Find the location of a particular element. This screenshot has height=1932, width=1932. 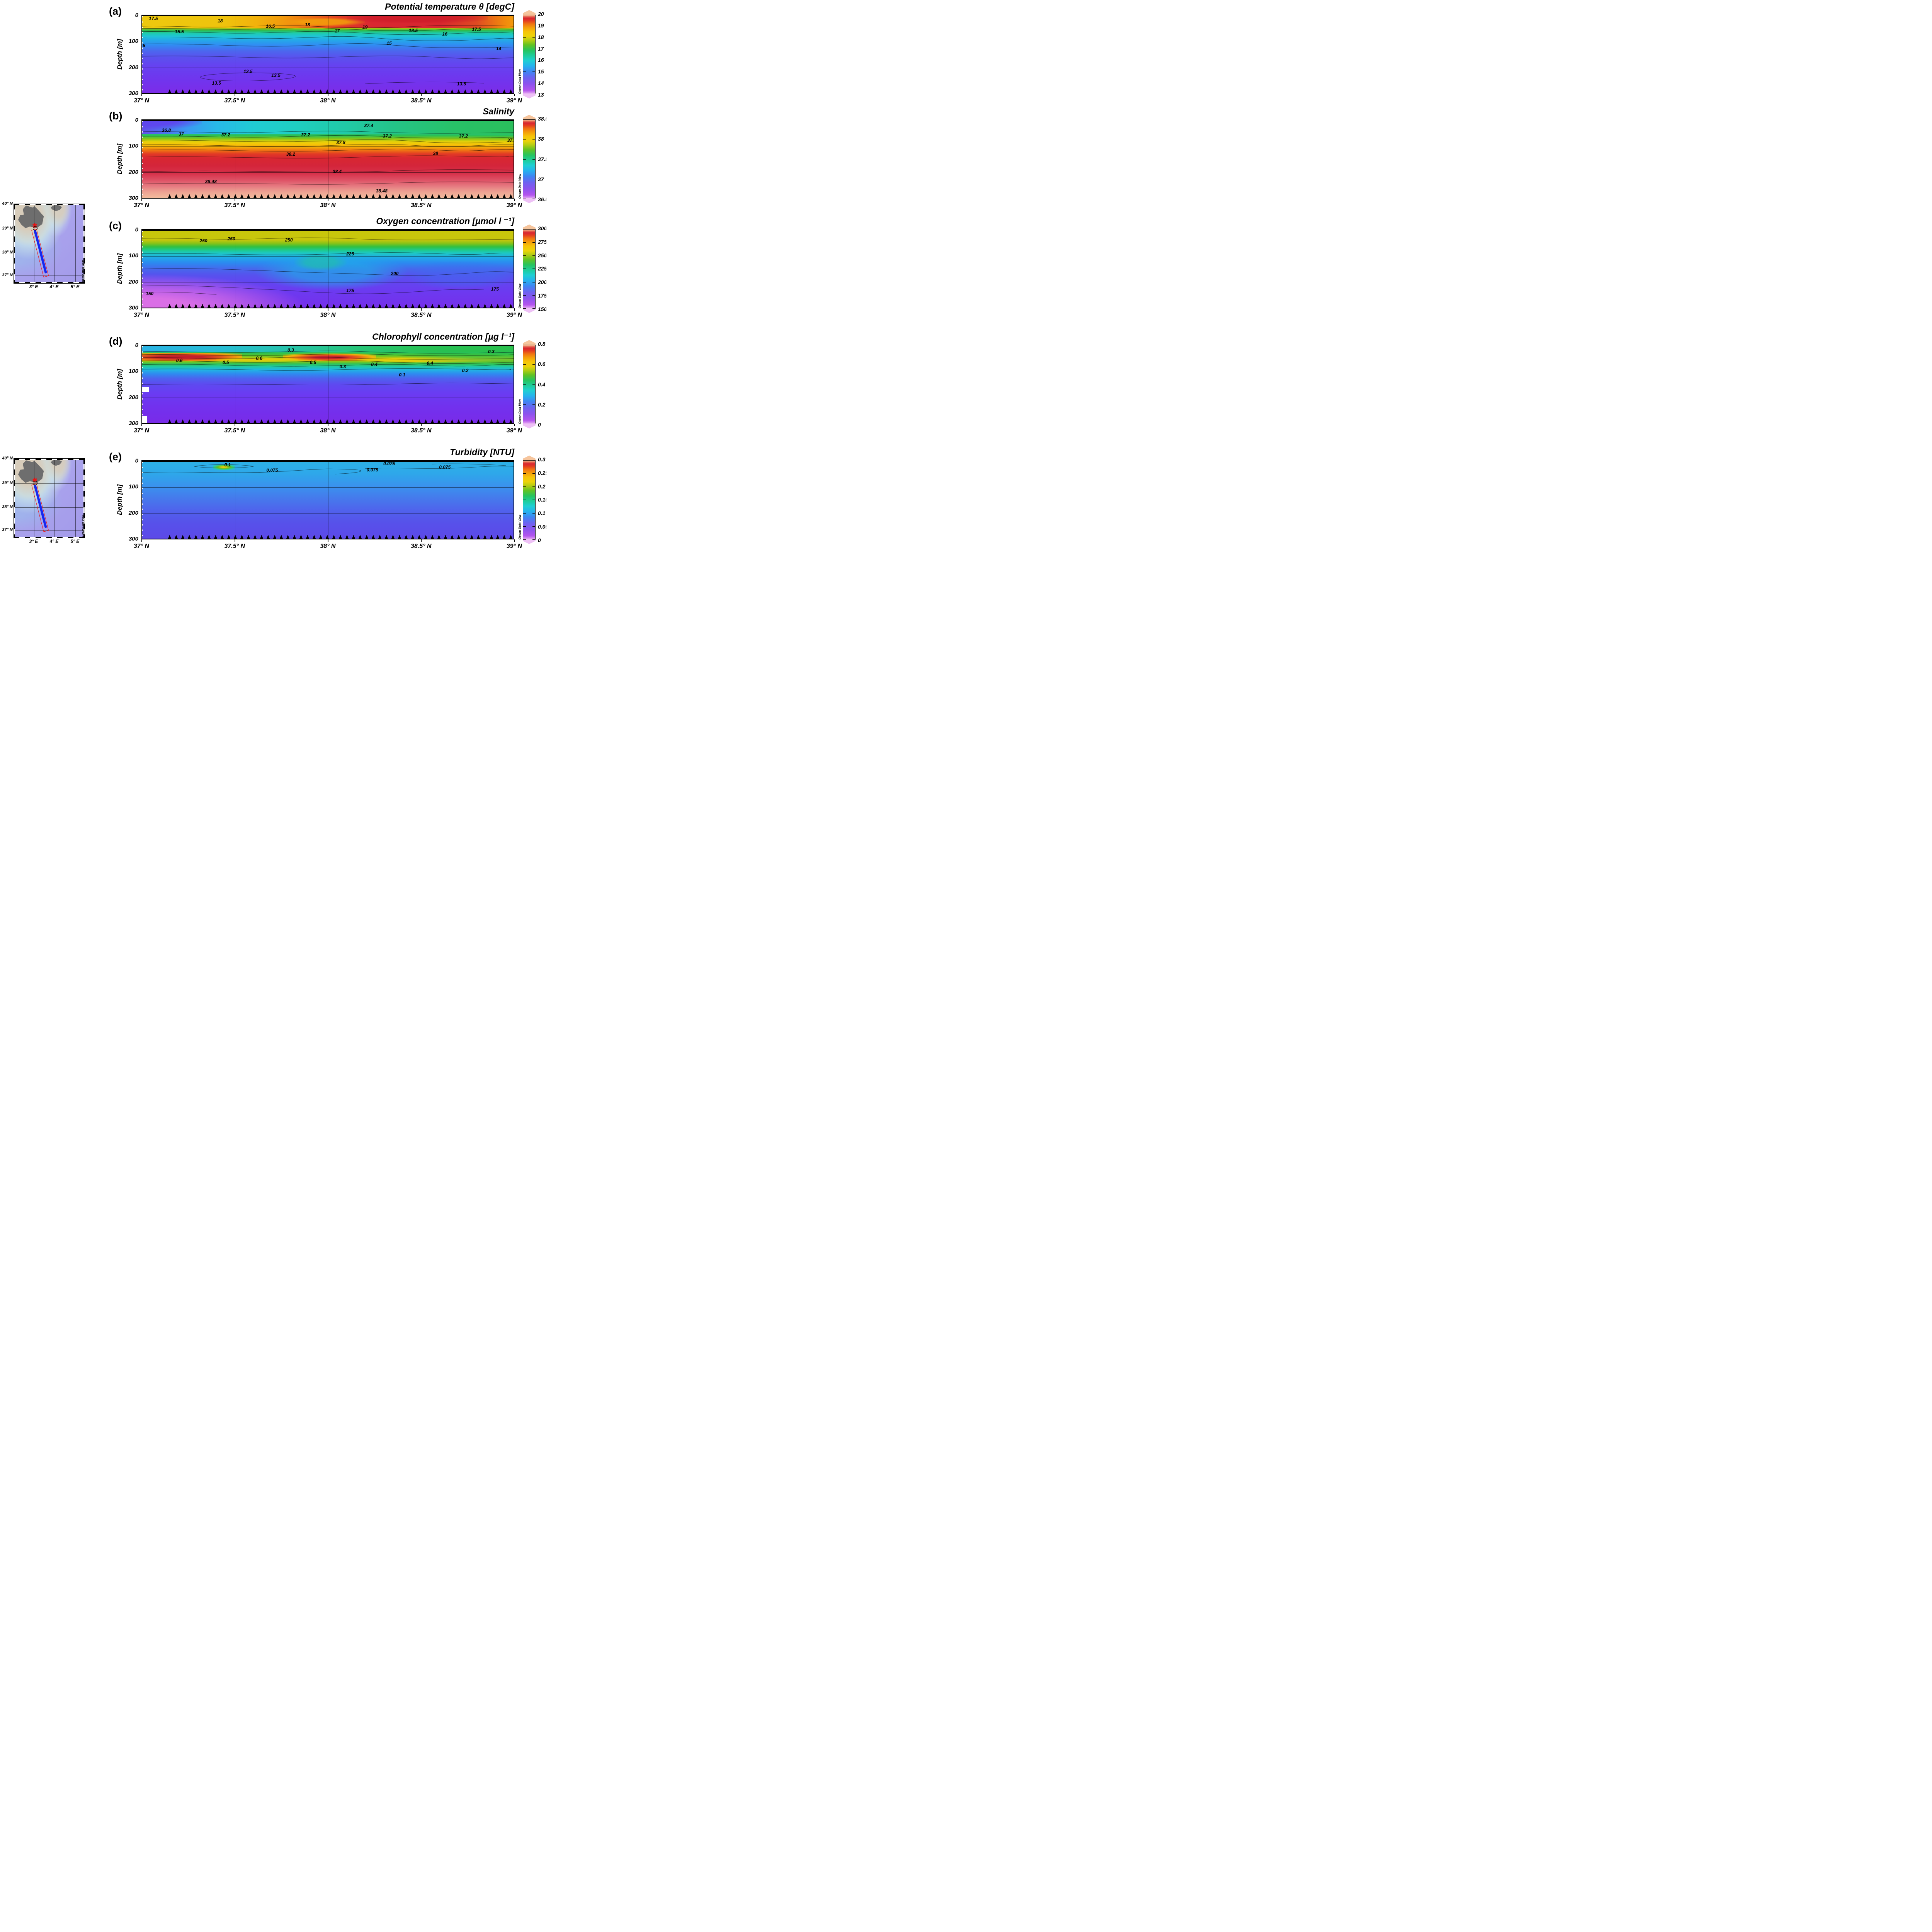

y-axis-label: Depth [m] is located at coordinates (120, 54).